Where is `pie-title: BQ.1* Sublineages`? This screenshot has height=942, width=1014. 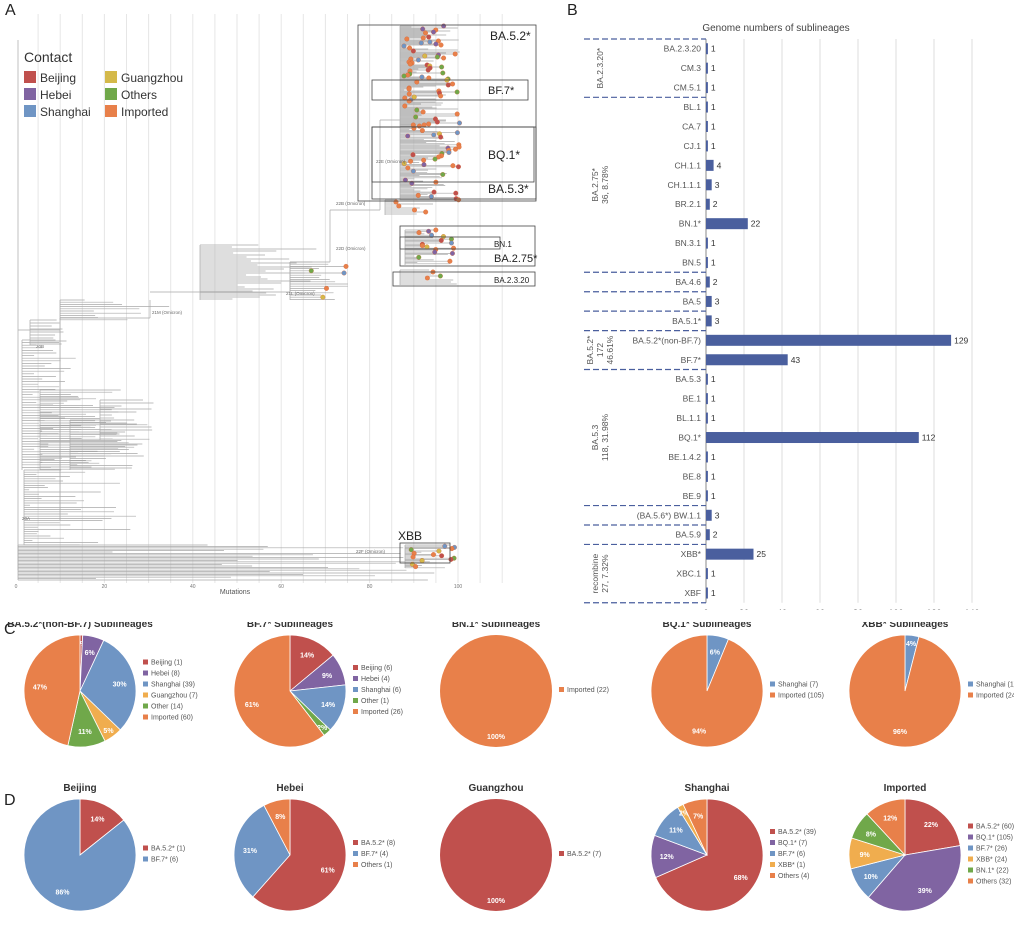 pie-title: BQ.1* Sublineages is located at coordinates (707, 626).